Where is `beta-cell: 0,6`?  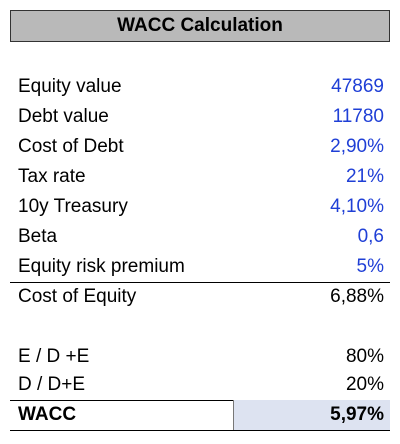
beta-cell: 0,6 is located at coordinates (370, 236).